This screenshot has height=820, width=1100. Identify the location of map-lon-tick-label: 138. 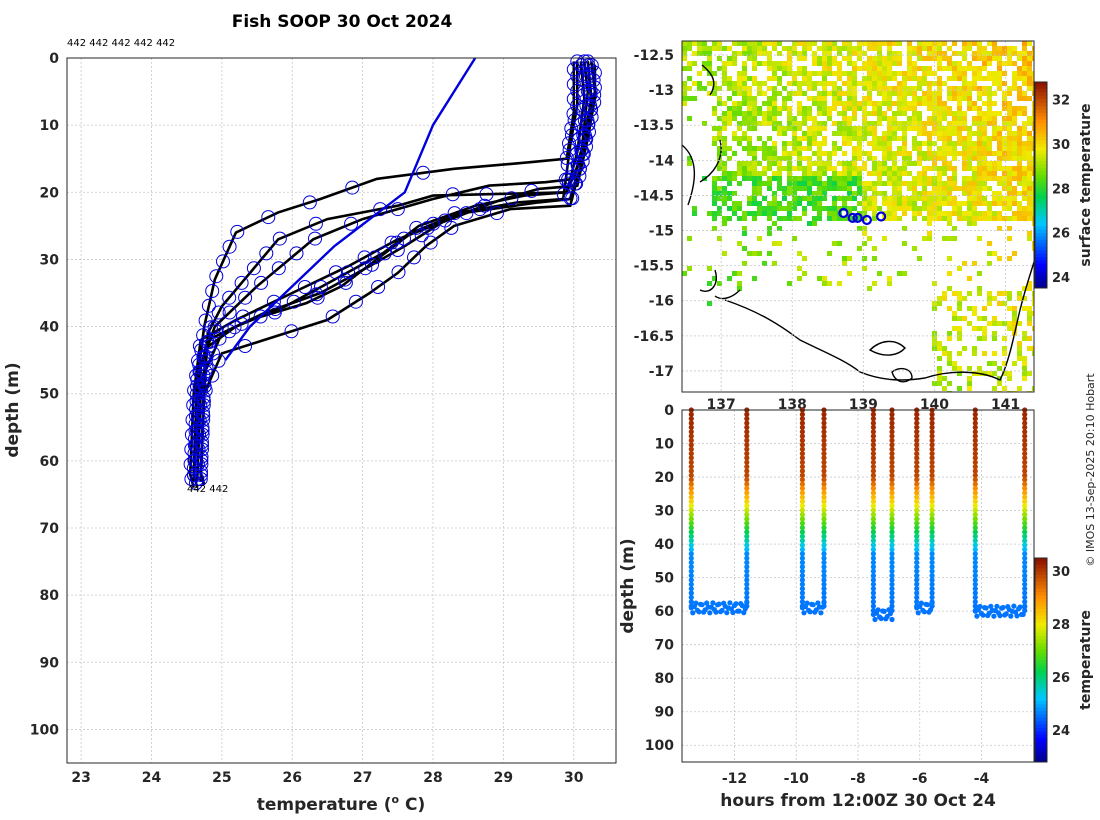
(792, 405).